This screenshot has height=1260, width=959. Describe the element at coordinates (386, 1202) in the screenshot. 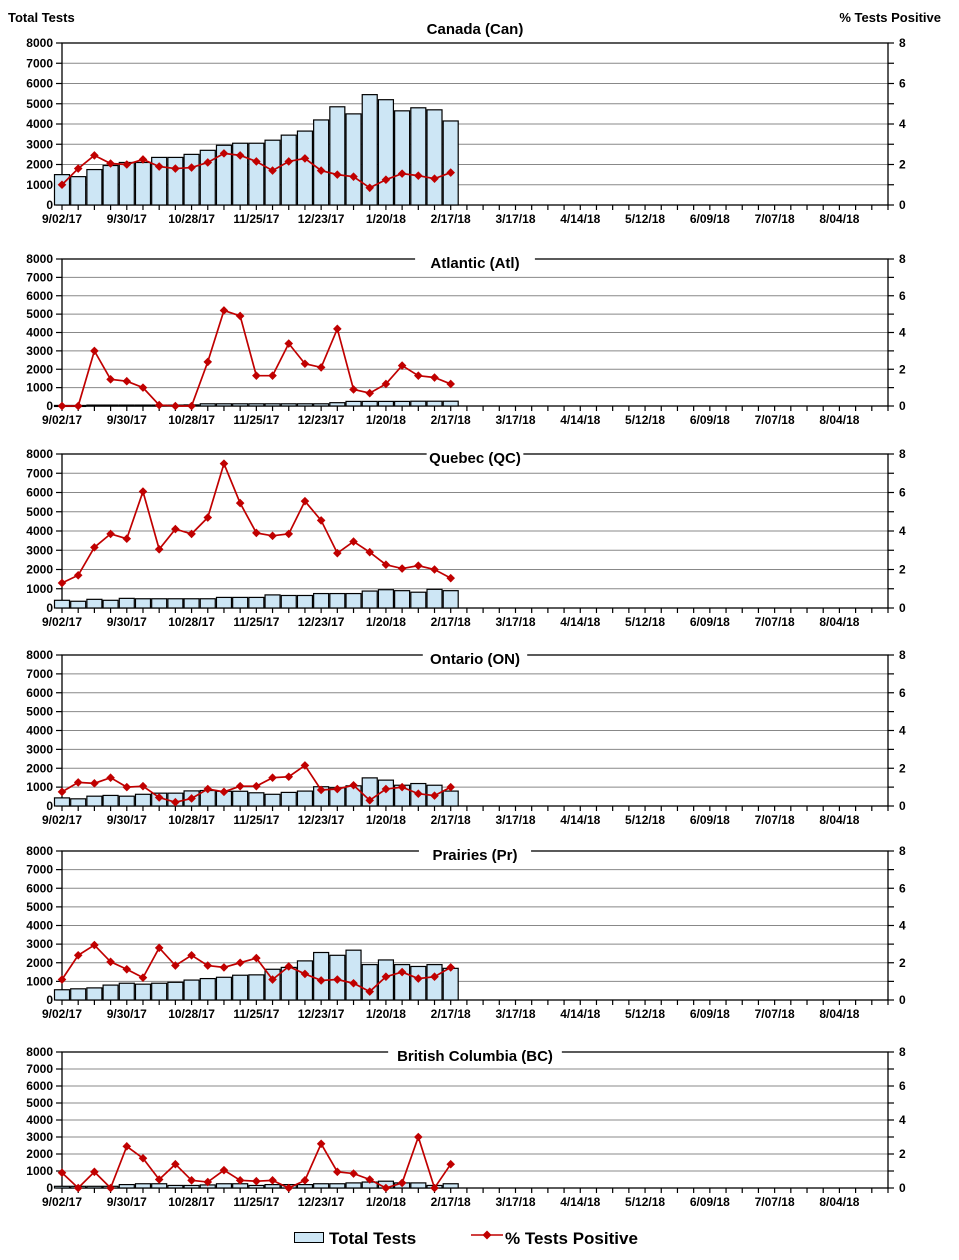

I see `x-tick-label: 1/20/18` at that location.